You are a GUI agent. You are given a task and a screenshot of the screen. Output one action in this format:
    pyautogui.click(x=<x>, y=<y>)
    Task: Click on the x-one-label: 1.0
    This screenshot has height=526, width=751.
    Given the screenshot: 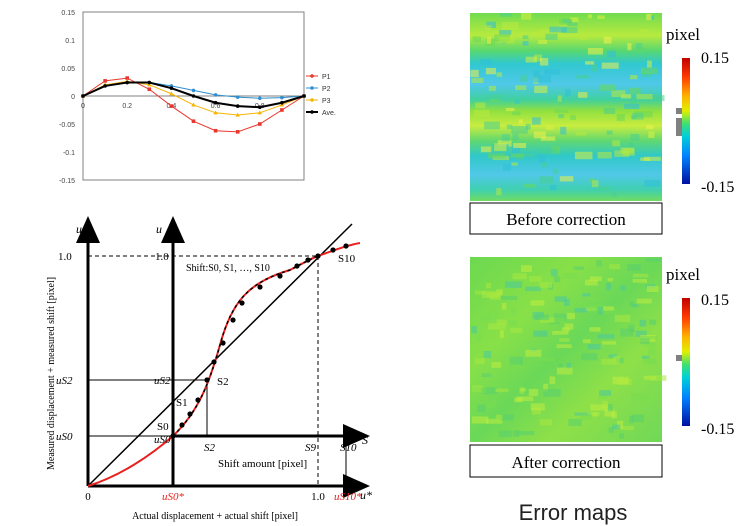 What is the action you would take?
    pyautogui.click(x=318, y=497)
    